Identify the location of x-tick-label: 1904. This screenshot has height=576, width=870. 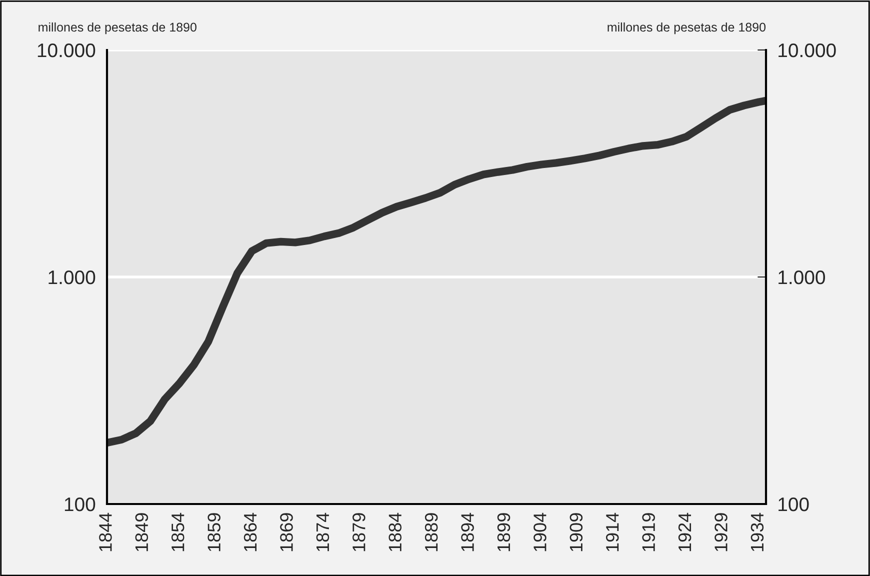
(540, 532).